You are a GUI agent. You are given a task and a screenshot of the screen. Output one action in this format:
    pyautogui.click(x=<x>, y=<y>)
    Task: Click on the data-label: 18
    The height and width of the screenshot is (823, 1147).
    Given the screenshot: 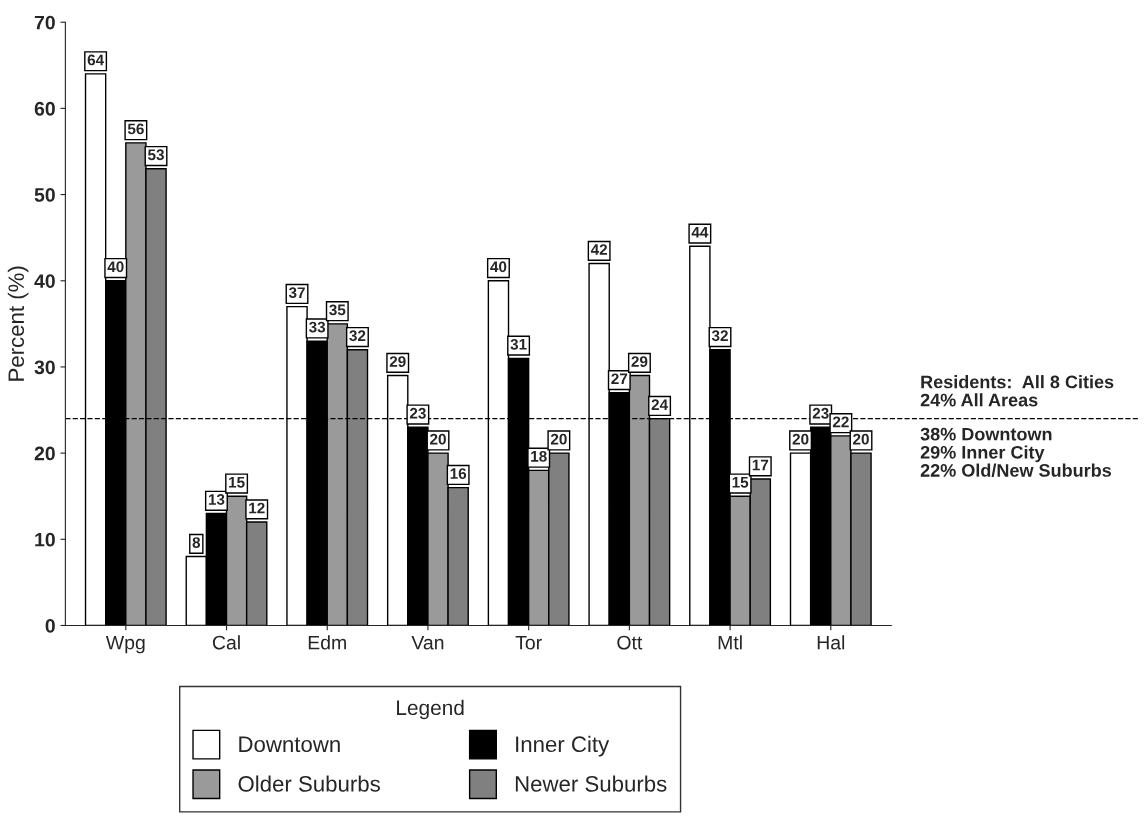 What is the action you would take?
    pyautogui.click(x=539, y=456)
    